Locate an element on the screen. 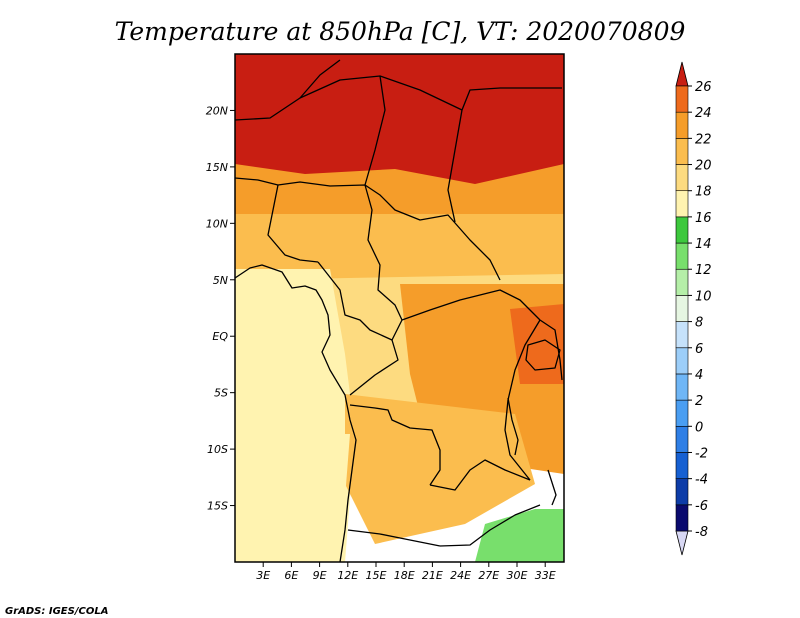 This screenshot has width=800, height=618. lake-tanganyika is located at coordinates (513, 426).